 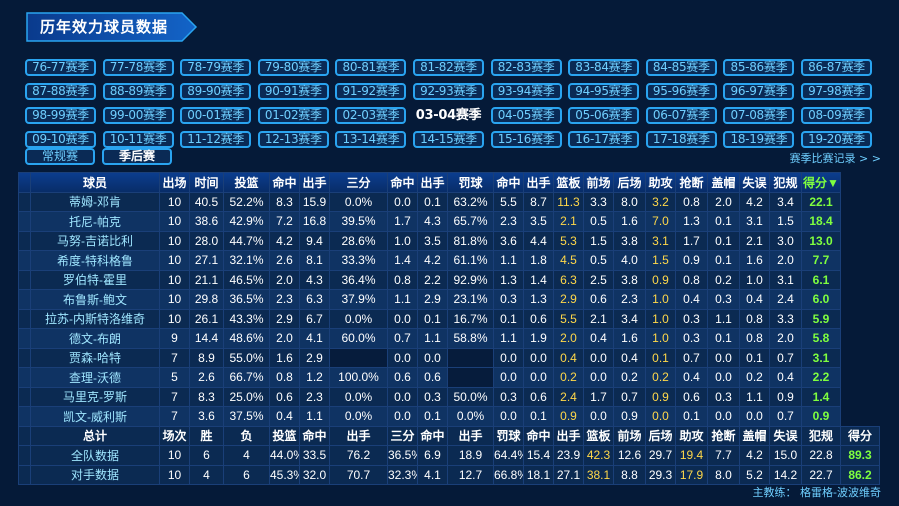 What do you see at coordinates (448, 67) in the screenshot?
I see `season-button: 81-82赛季` at bounding box center [448, 67].